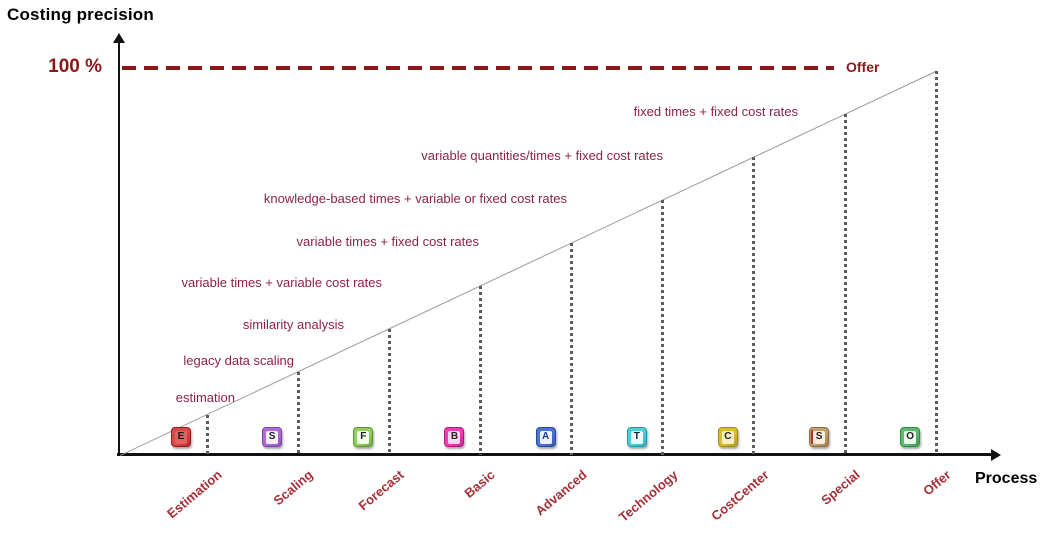 Image resolution: width=1059 pixels, height=543 pixels. What do you see at coordinates (555, 454) in the screenshot?
I see `x-axis-line` at bounding box center [555, 454].